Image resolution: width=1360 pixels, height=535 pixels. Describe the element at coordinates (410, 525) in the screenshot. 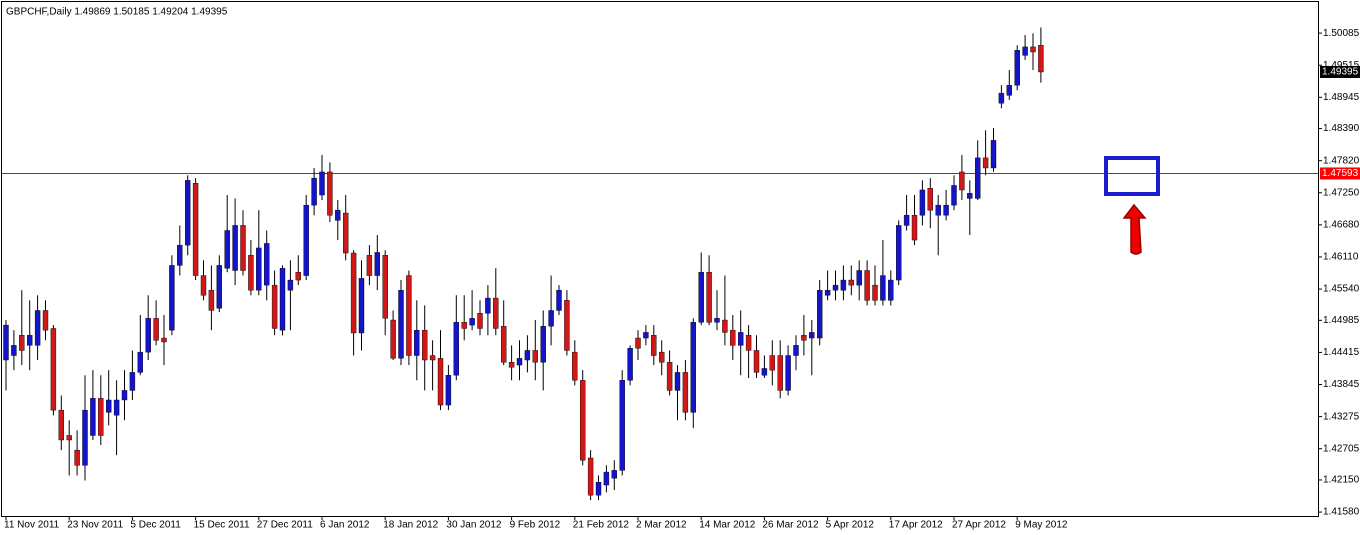

I see `x-tick-label: 18 Jan 2012` at that location.